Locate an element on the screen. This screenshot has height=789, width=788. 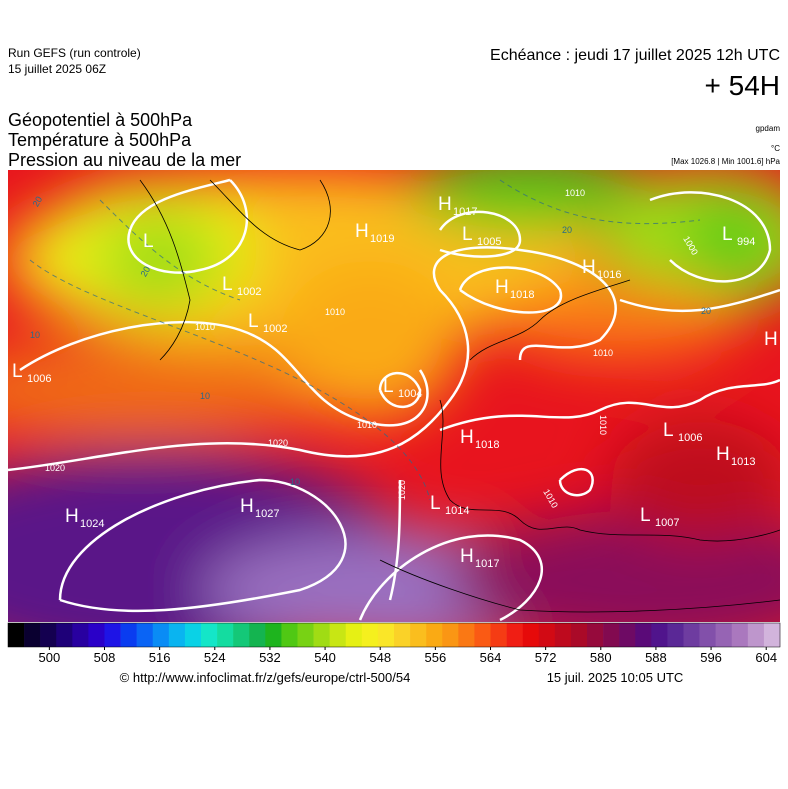
center-value: 1019 is located at coordinates (382, 239).